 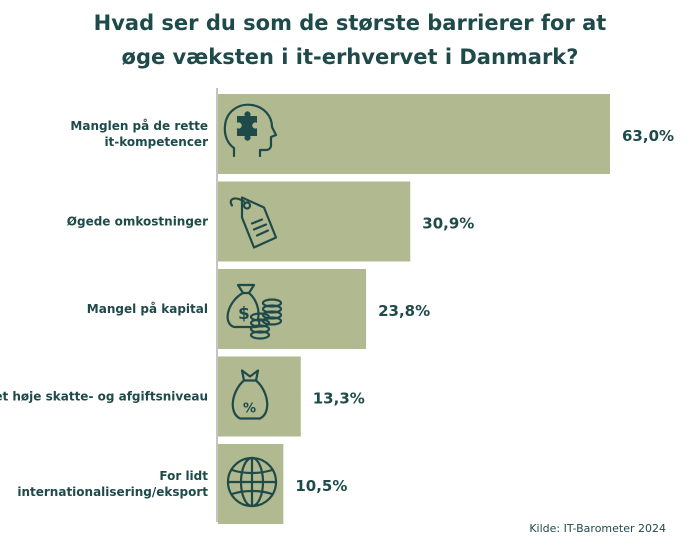 What do you see at coordinates (448, 224) in the screenshot?
I see `value-label-1: 30,9%` at bounding box center [448, 224].